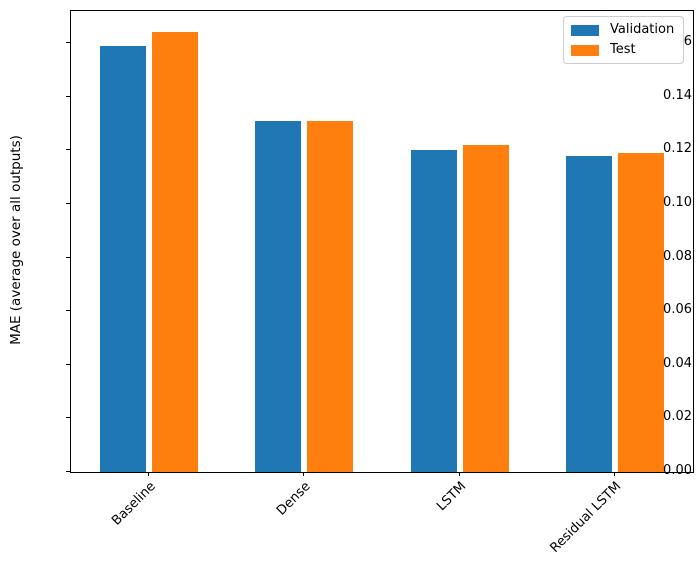  Describe the element at coordinates (677, 95) in the screenshot. I see `y-tick-label: 0.14` at that location.